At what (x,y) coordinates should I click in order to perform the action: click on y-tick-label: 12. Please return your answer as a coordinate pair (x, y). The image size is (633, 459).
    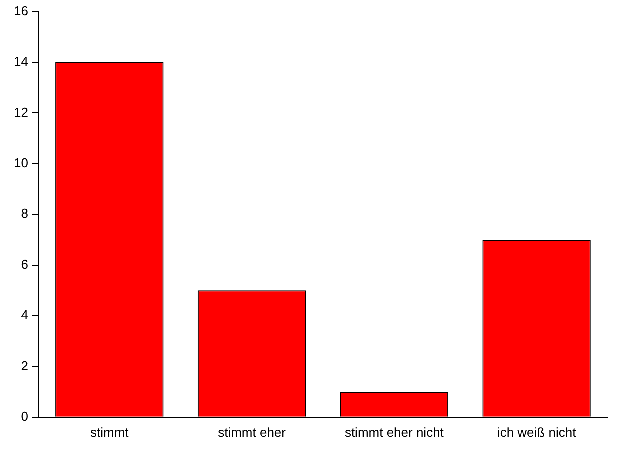
    Looking at the image, I should click on (21, 112).